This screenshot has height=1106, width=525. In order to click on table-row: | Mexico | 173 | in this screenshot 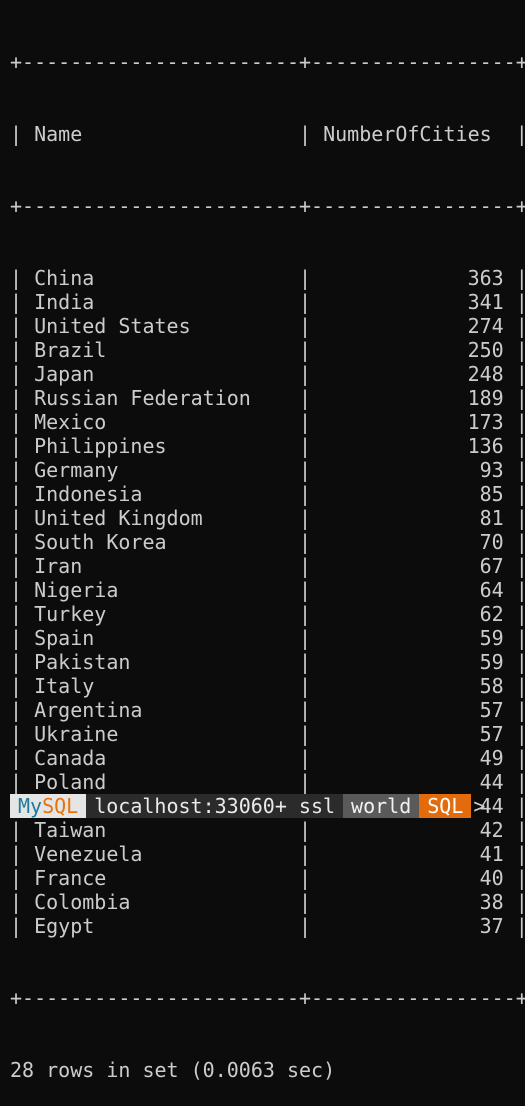, I will do `click(267, 422)`.